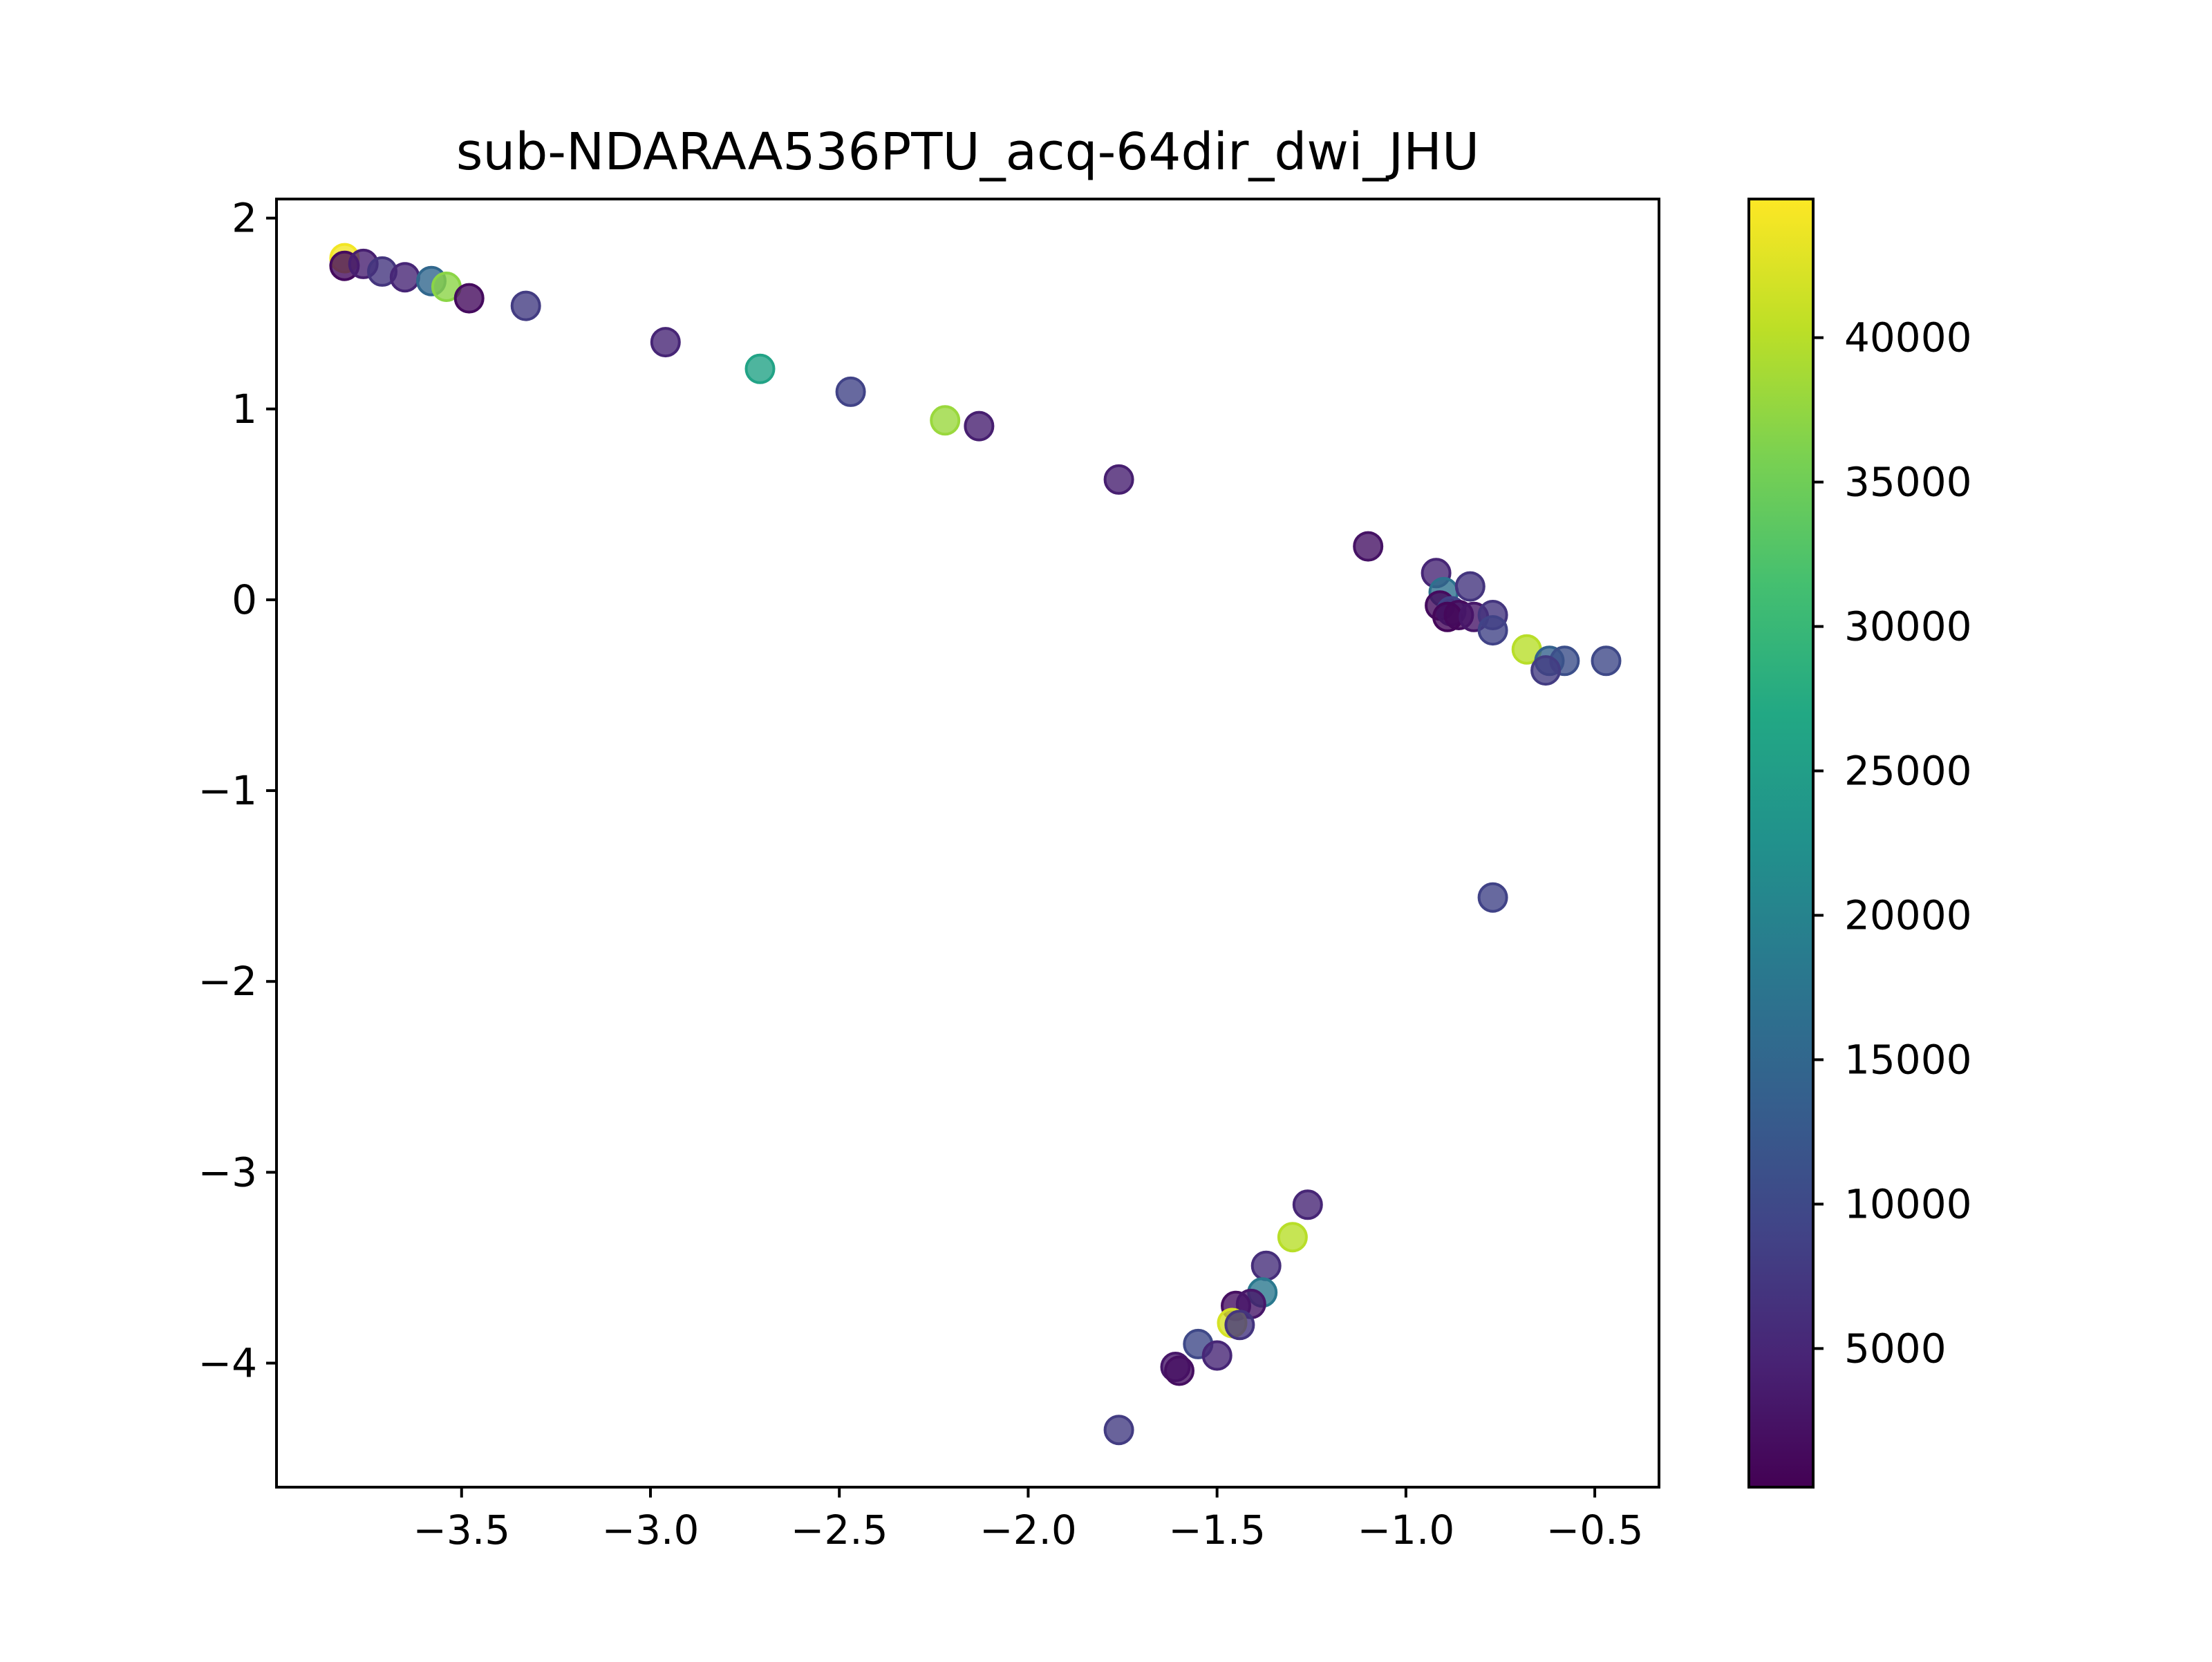 Image resolution: width=2212 pixels, height=1662 pixels. Describe the element at coordinates (967, 152) in the screenshot. I see `chart-title: sub-NDARAA536PTU_acq-64dir_dwi_JHU` at that location.